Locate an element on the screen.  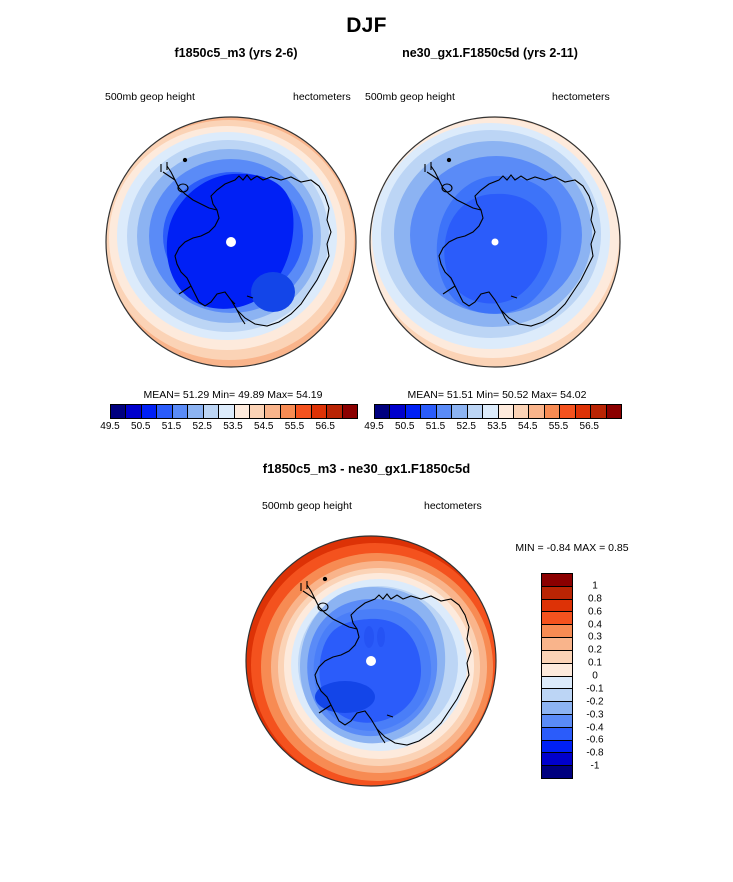
right-units-label: hectometers is located at coordinates (581, 97).